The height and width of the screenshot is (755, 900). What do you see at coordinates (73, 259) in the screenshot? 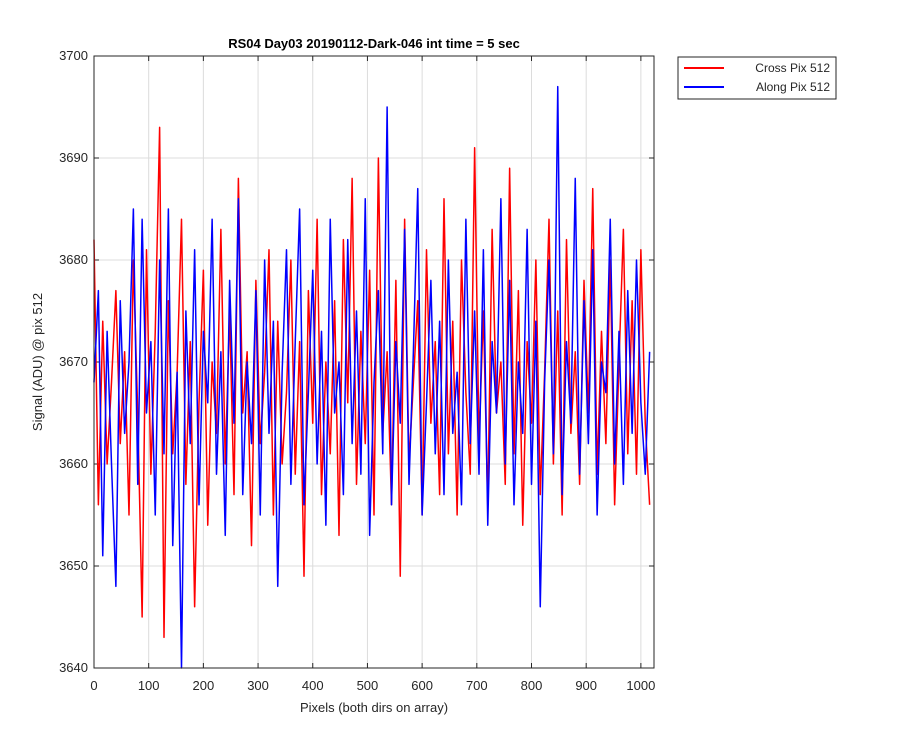
I see `y-tick-label: 3680` at bounding box center [73, 259].